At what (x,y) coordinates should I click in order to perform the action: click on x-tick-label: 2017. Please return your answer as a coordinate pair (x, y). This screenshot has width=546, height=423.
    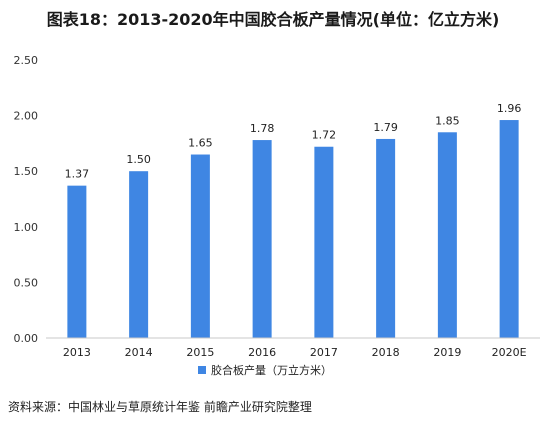
    Looking at the image, I should click on (324, 352).